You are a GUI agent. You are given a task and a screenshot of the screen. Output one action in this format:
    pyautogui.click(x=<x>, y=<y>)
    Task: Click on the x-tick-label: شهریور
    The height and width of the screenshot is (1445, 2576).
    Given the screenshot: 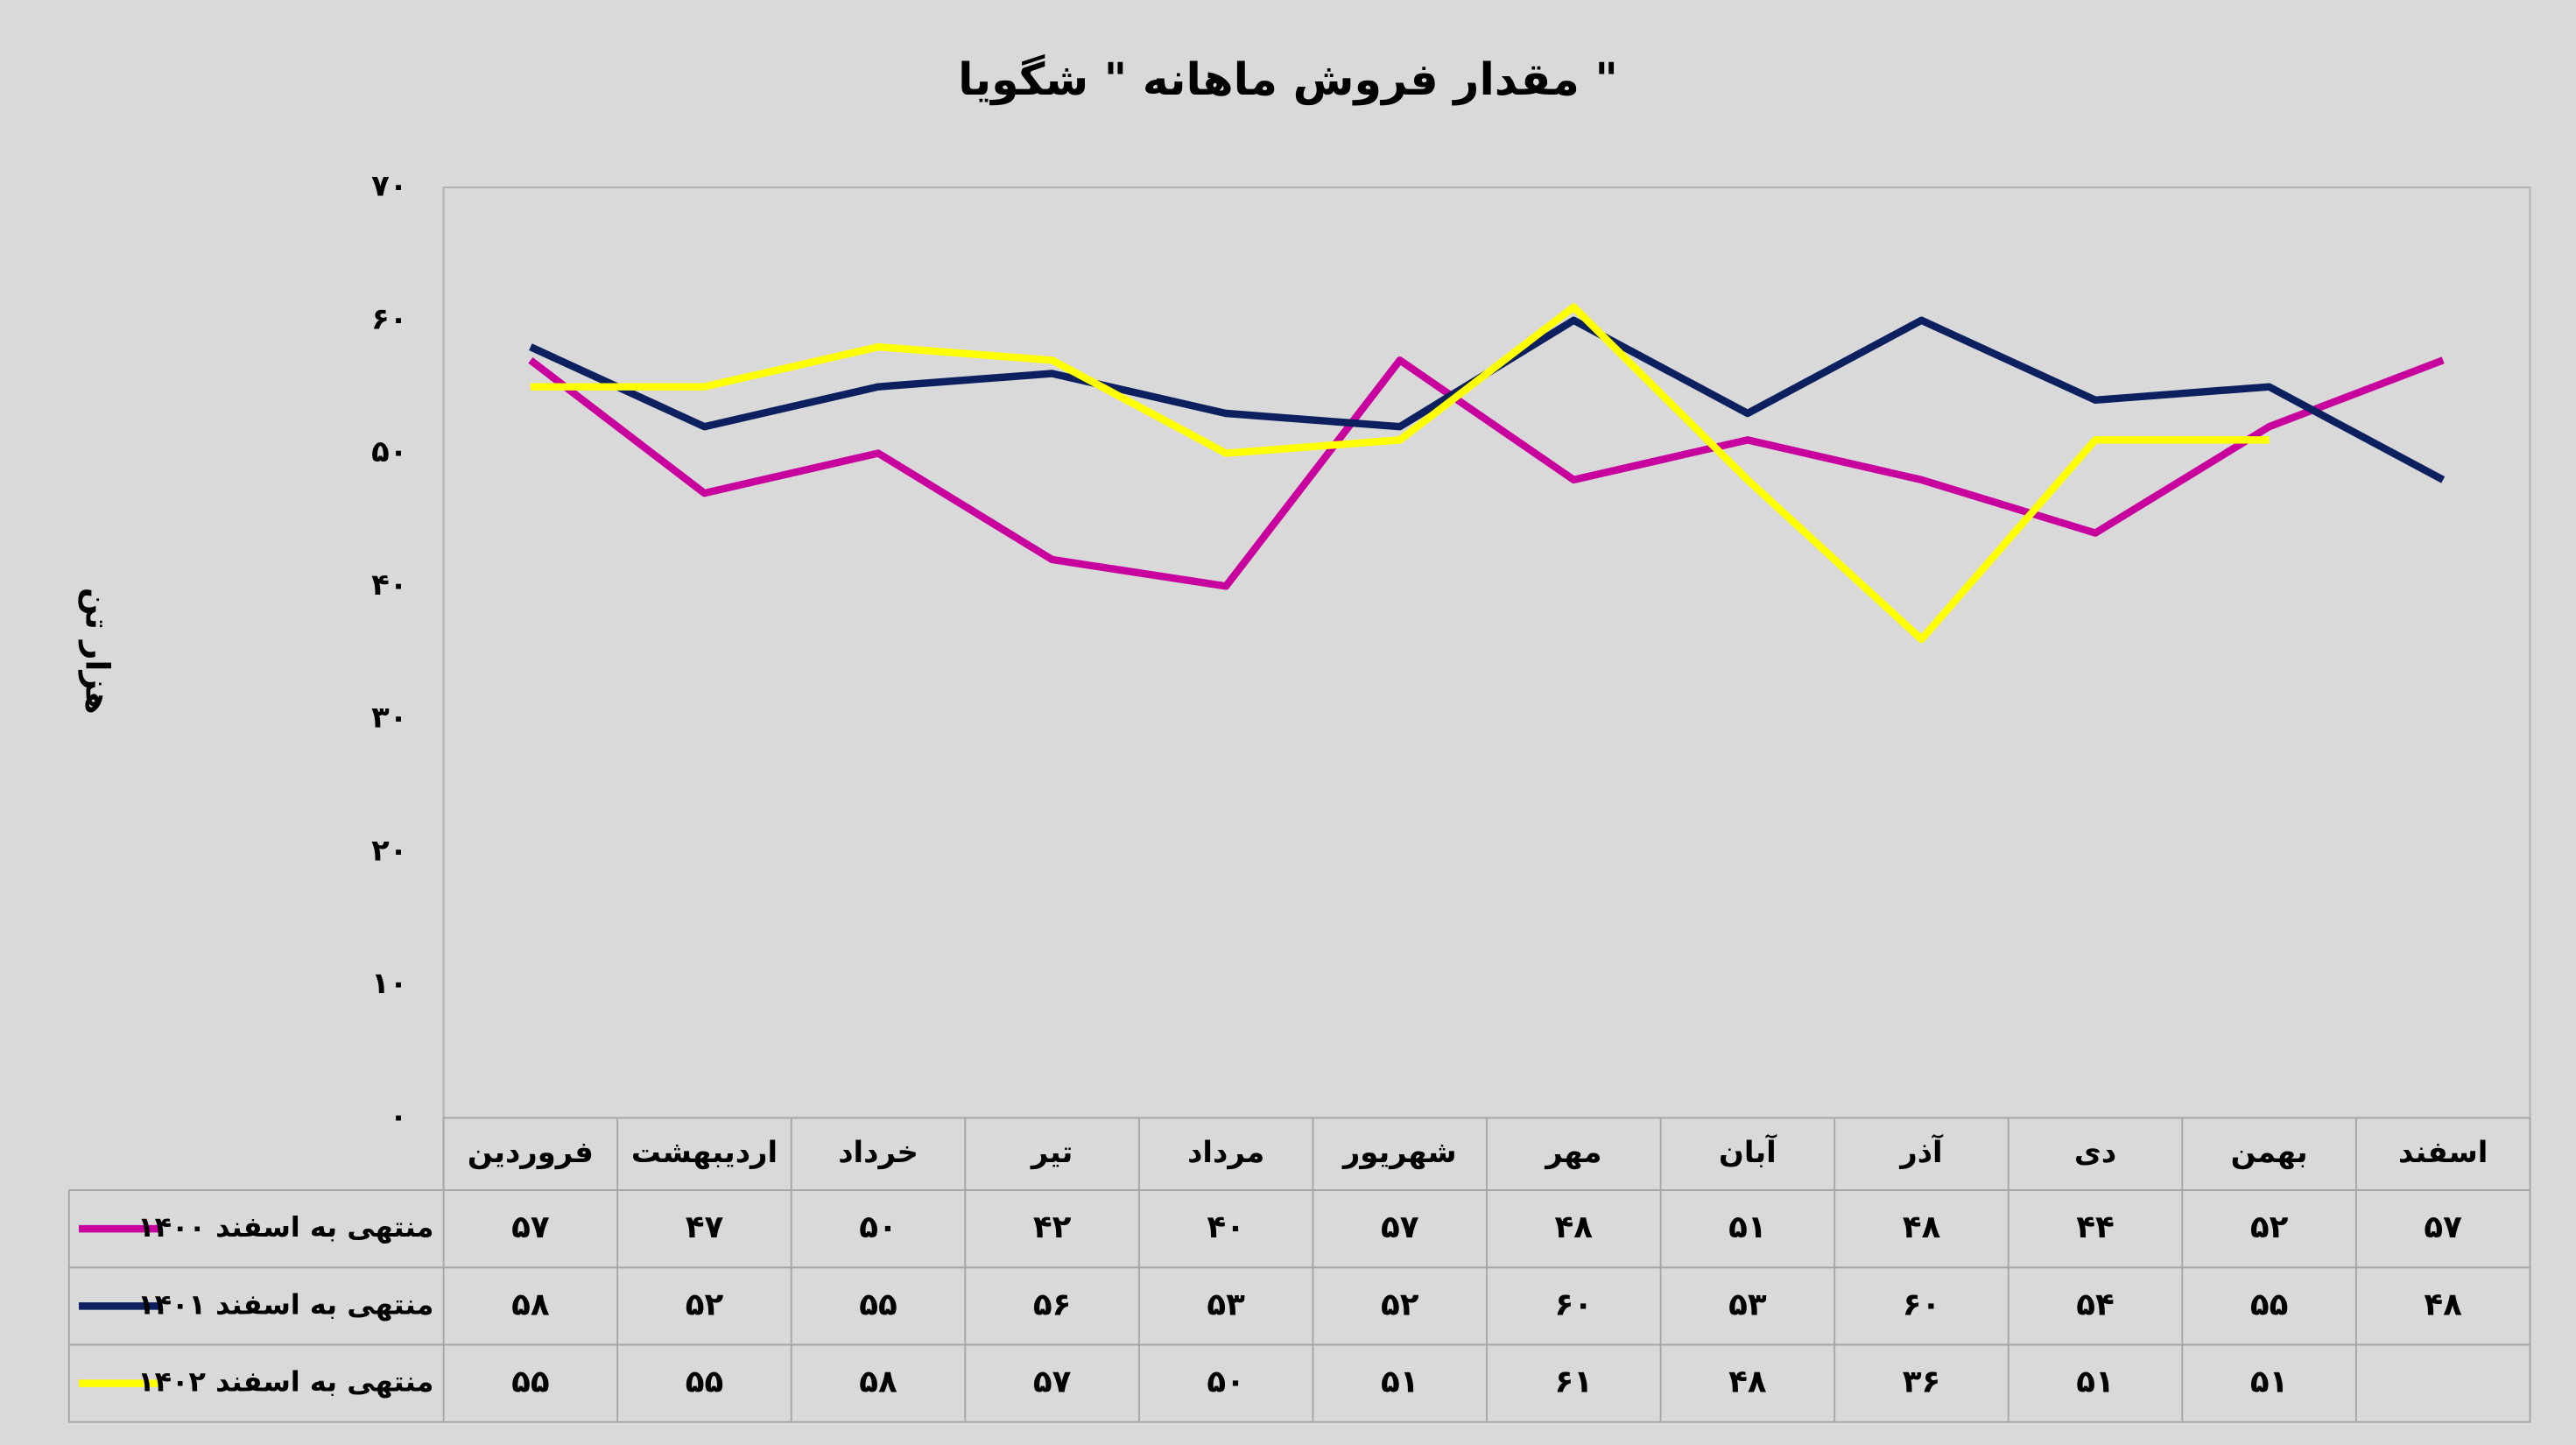 What is the action you would take?
    pyautogui.click(x=1399, y=1152)
    